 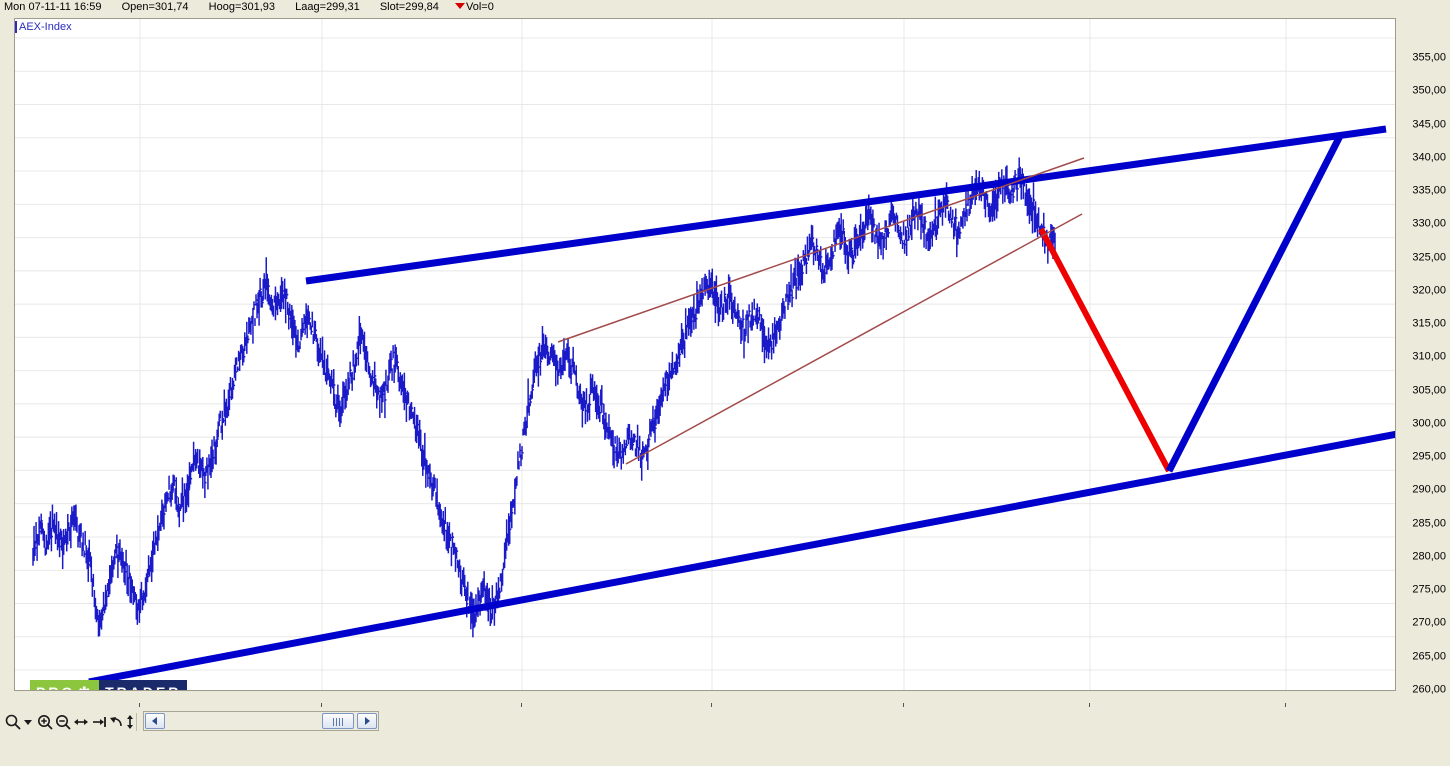 I want to click on protrader-logo: PRO✱ TRADER, so click(x=110, y=685).